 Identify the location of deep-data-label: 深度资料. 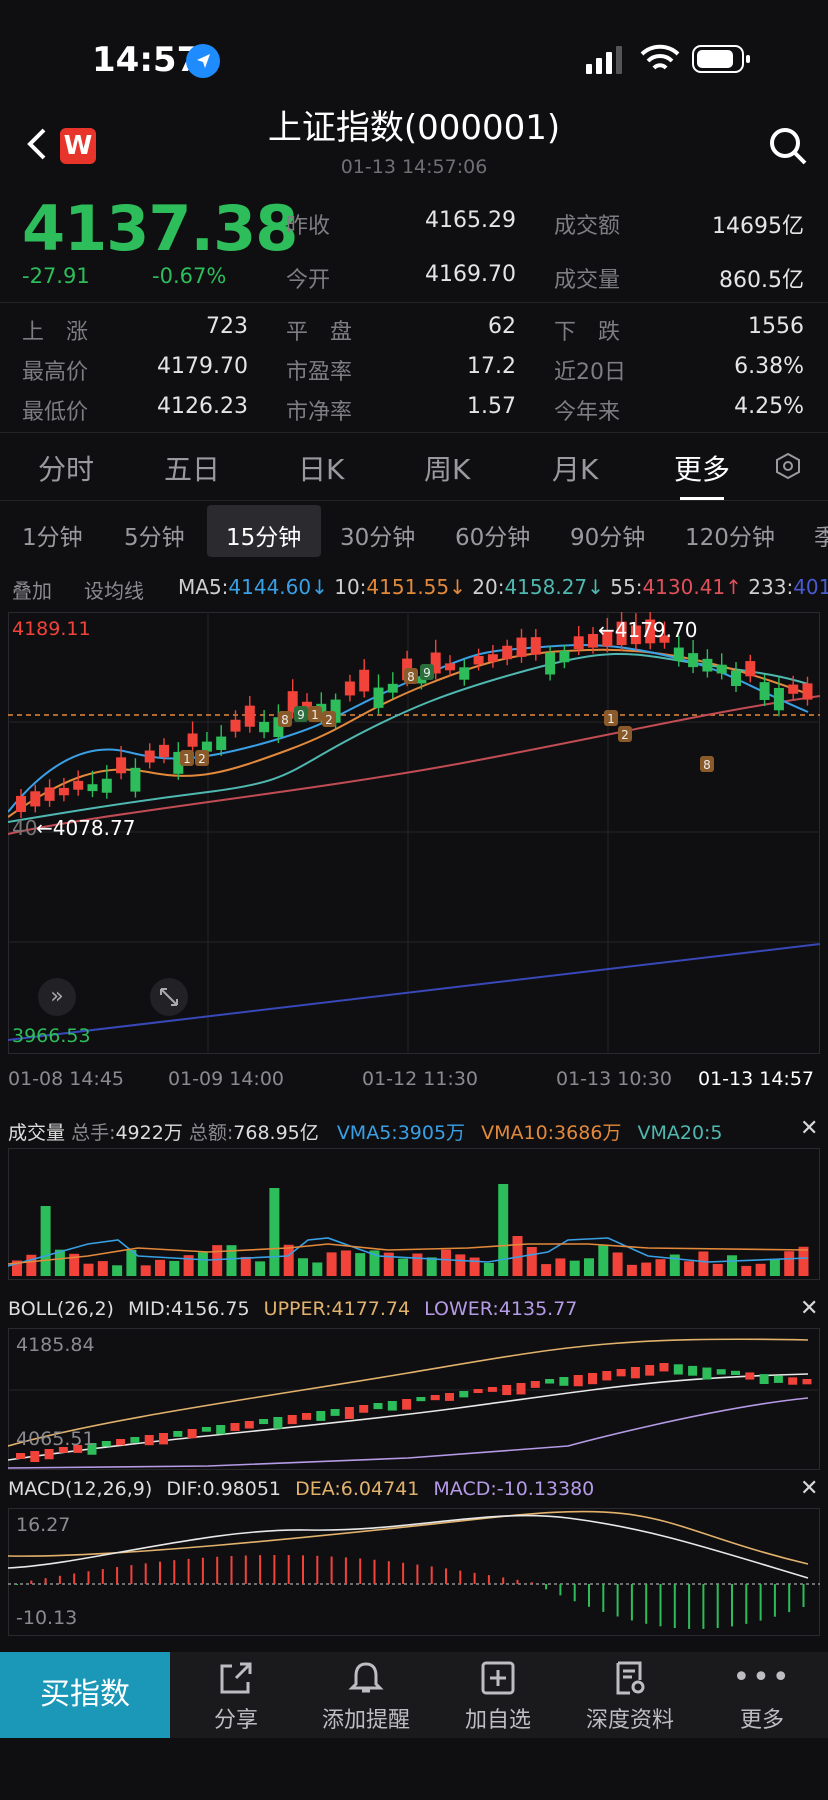
(629, 1720).